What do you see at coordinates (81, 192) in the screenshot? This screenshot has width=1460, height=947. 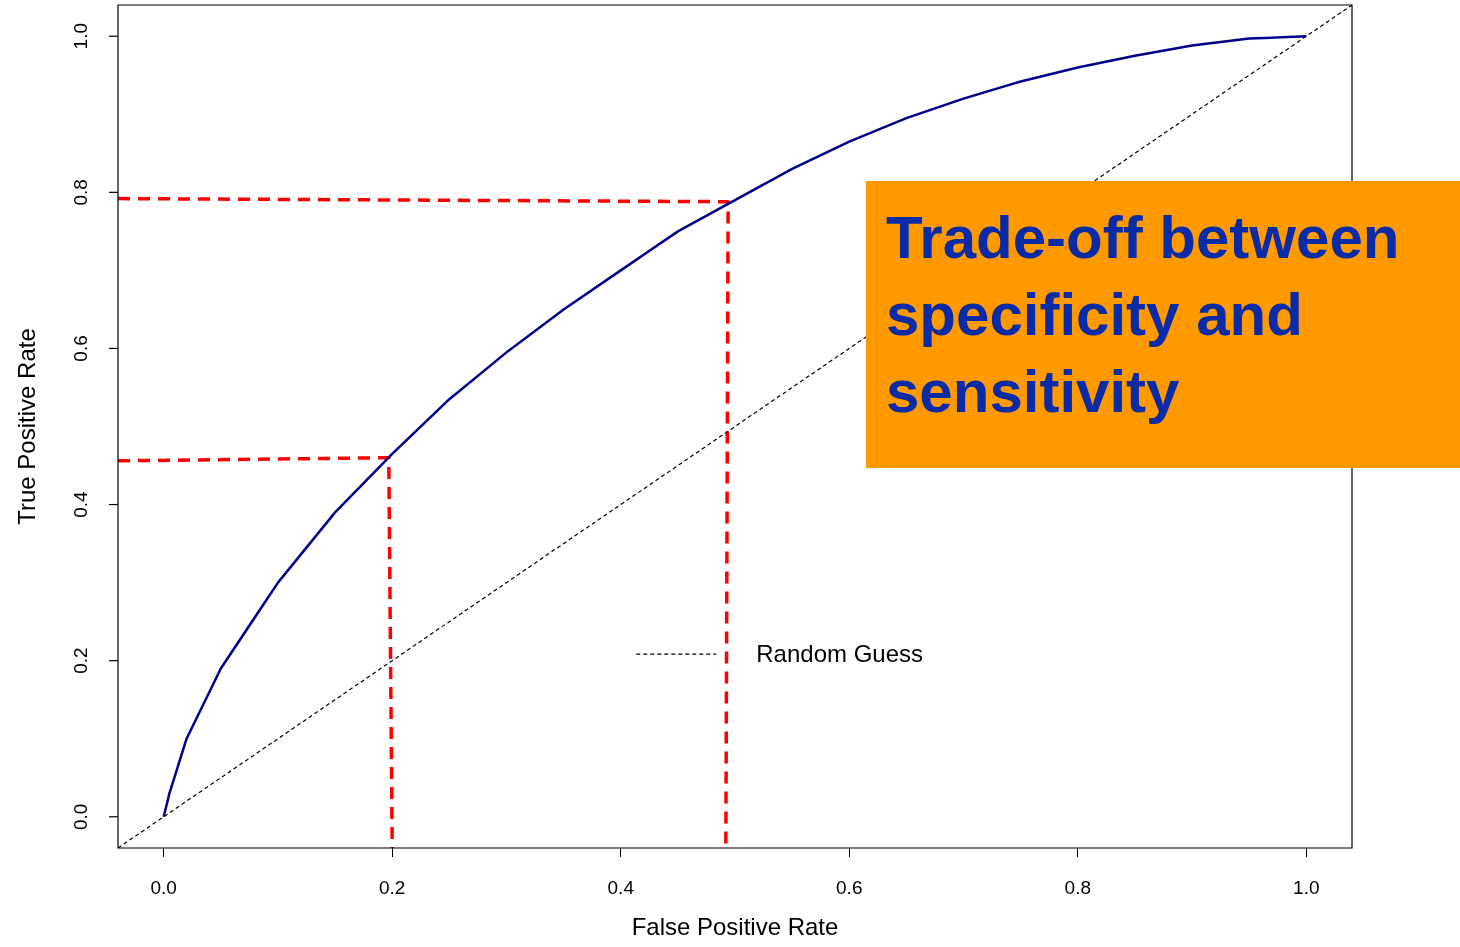 I see `y-tick-label: 0.8` at bounding box center [81, 192].